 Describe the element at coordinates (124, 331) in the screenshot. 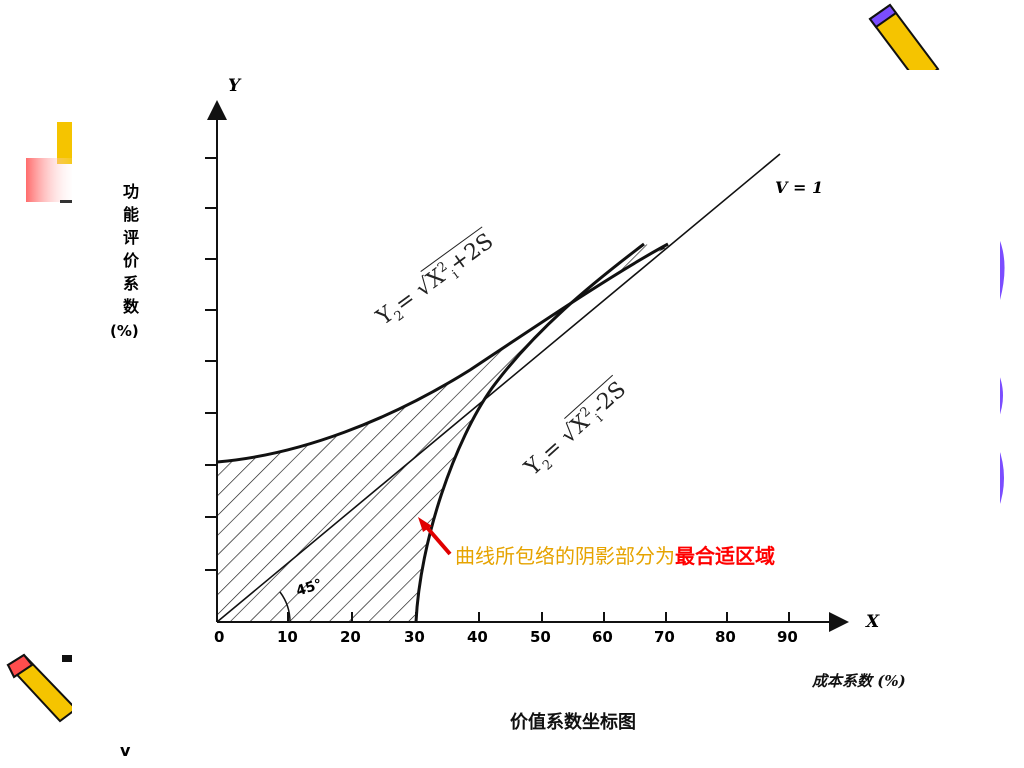

I see `y-axis-unit: (%)` at that location.